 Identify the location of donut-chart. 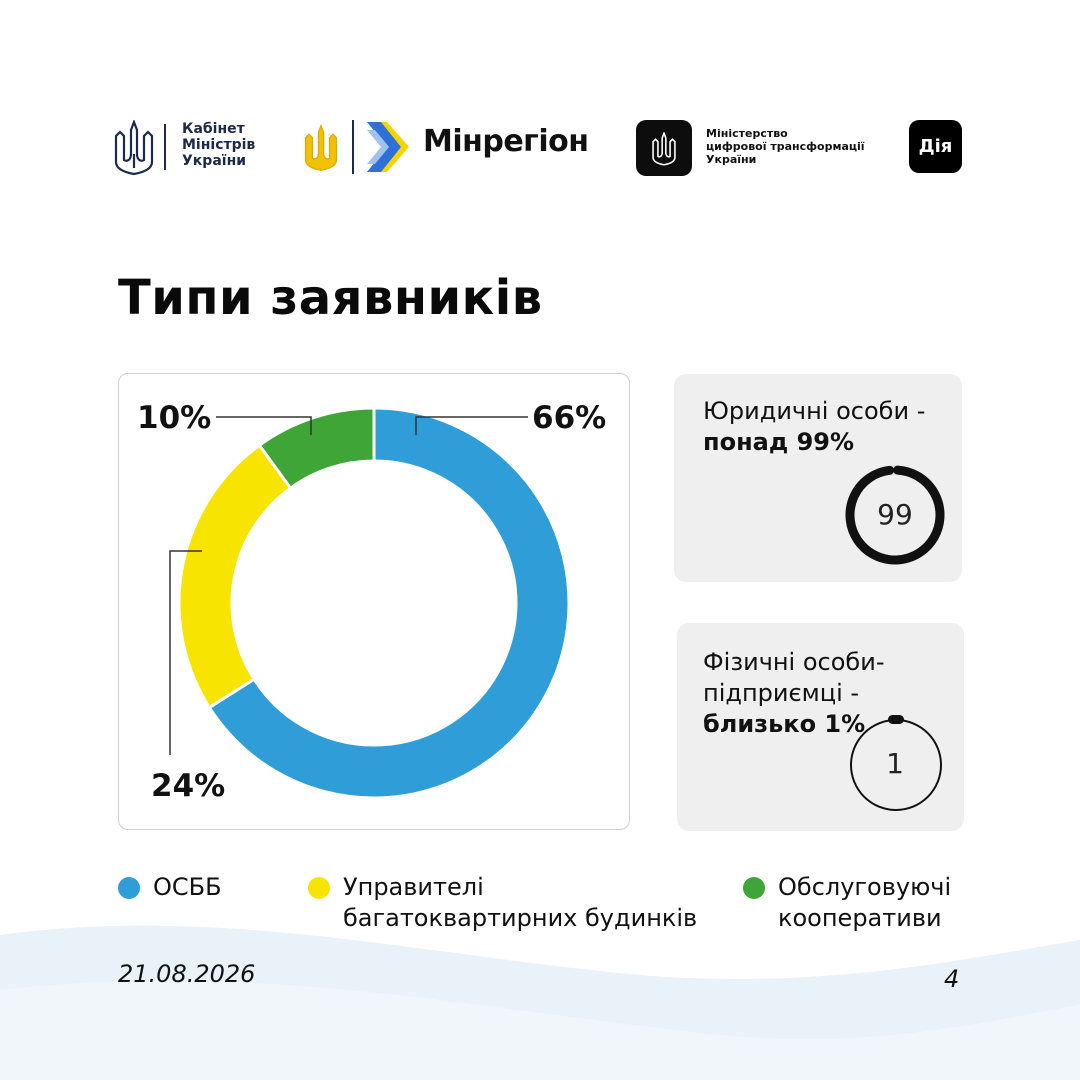
(370, 603).